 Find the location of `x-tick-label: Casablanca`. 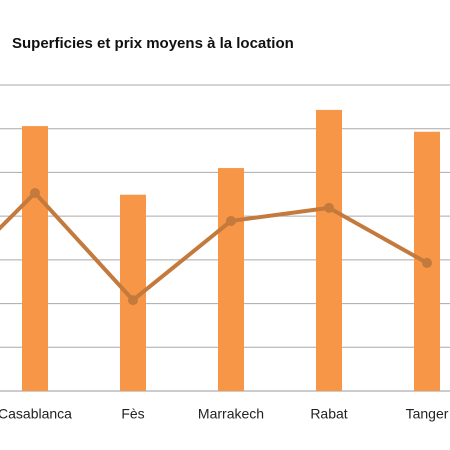

x-tick-label: Casablanca is located at coordinates (36, 414).